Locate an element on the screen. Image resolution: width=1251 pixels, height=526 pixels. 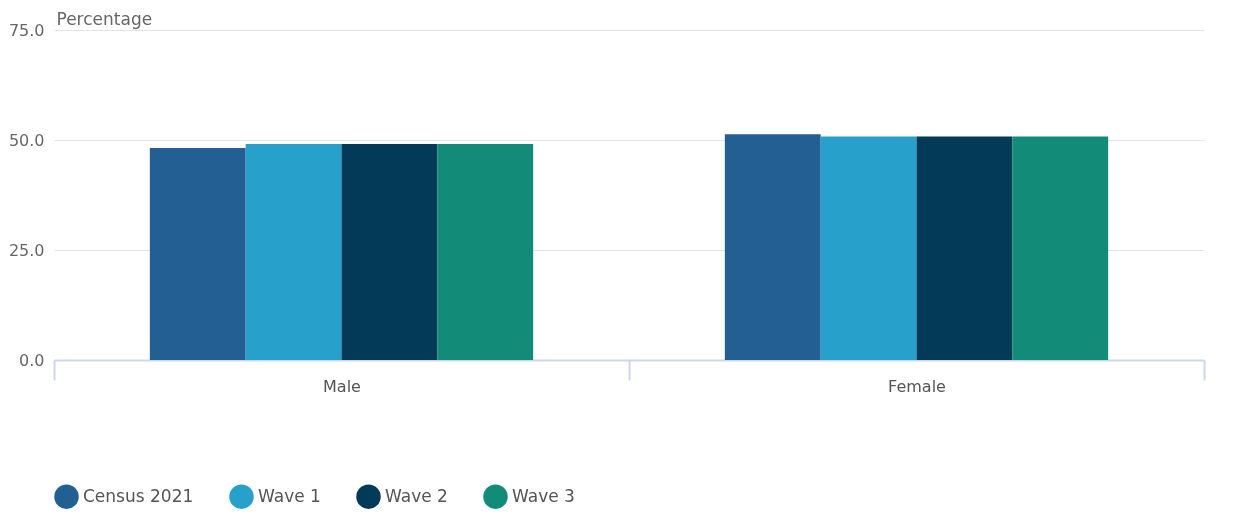
legend-label: Wave 1 is located at coordinates (289, 495).